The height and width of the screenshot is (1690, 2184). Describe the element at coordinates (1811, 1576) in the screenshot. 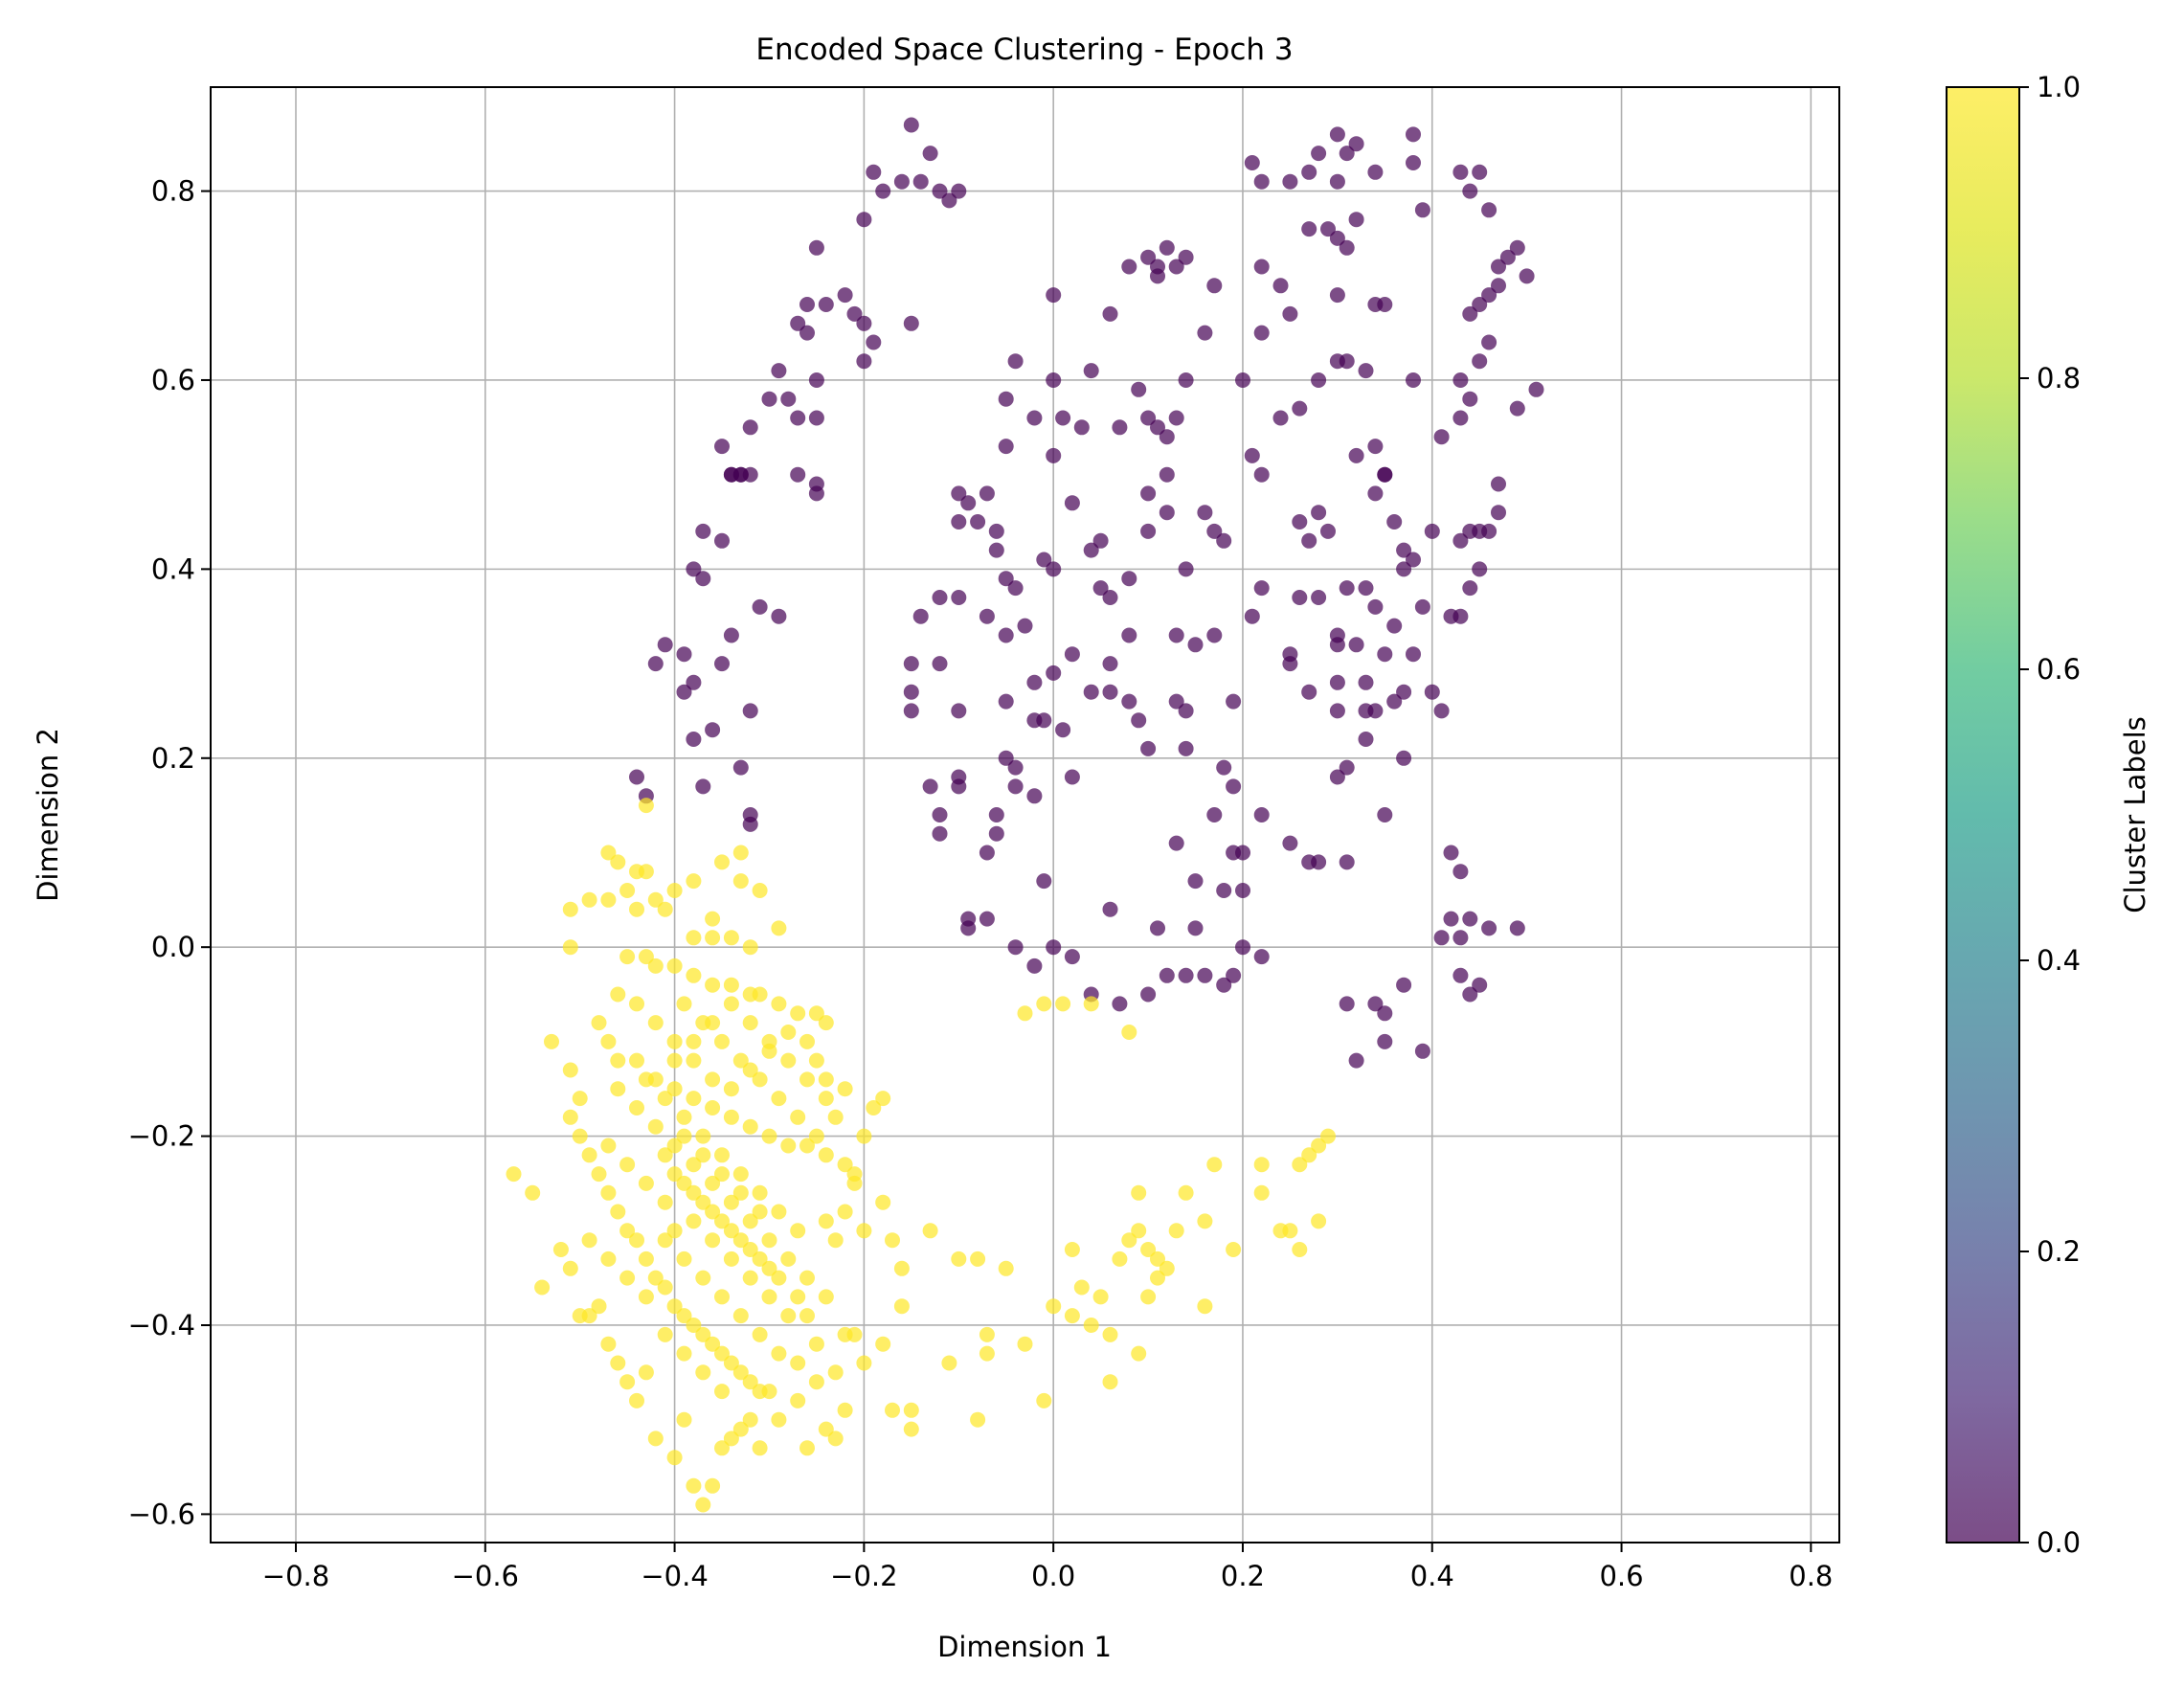

I see `x-tick-label: 0.8` at that location.